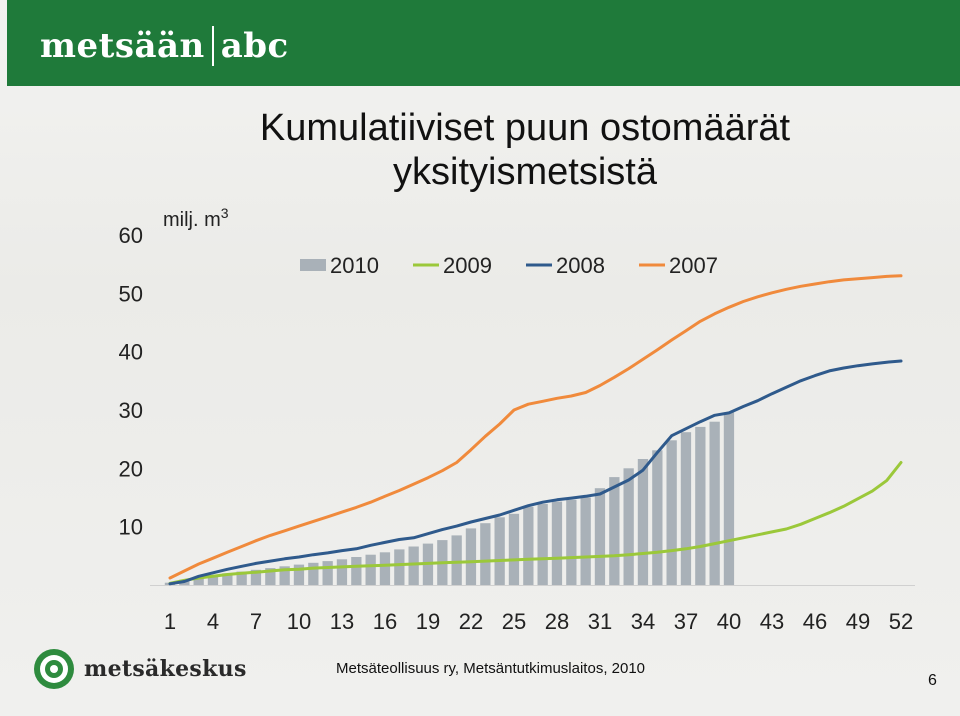 This screenshot has width=960, height=716. What do you see at coordinates (131, 381) in the screenshot?
I see `y-axis-ticks: 10 20 30 40 50 60` at bounding box center [131, 381].